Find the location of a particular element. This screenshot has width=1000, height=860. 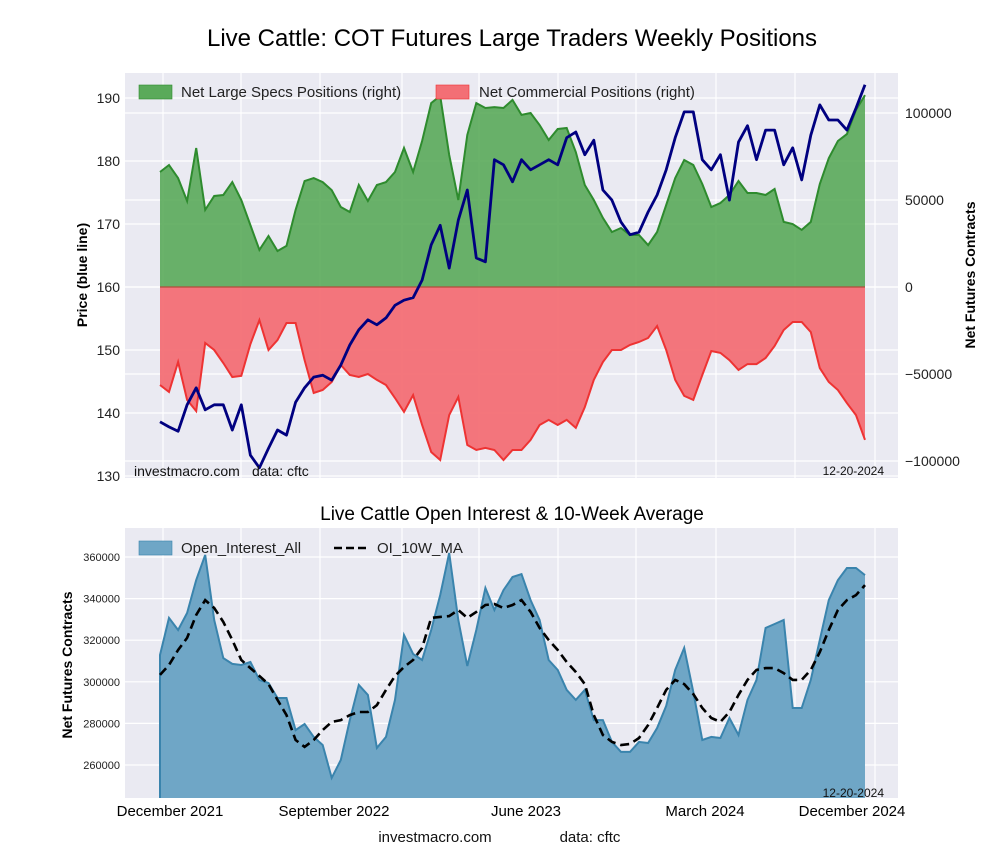

net-tick-label: 0 is located at coordinates (909, 287).